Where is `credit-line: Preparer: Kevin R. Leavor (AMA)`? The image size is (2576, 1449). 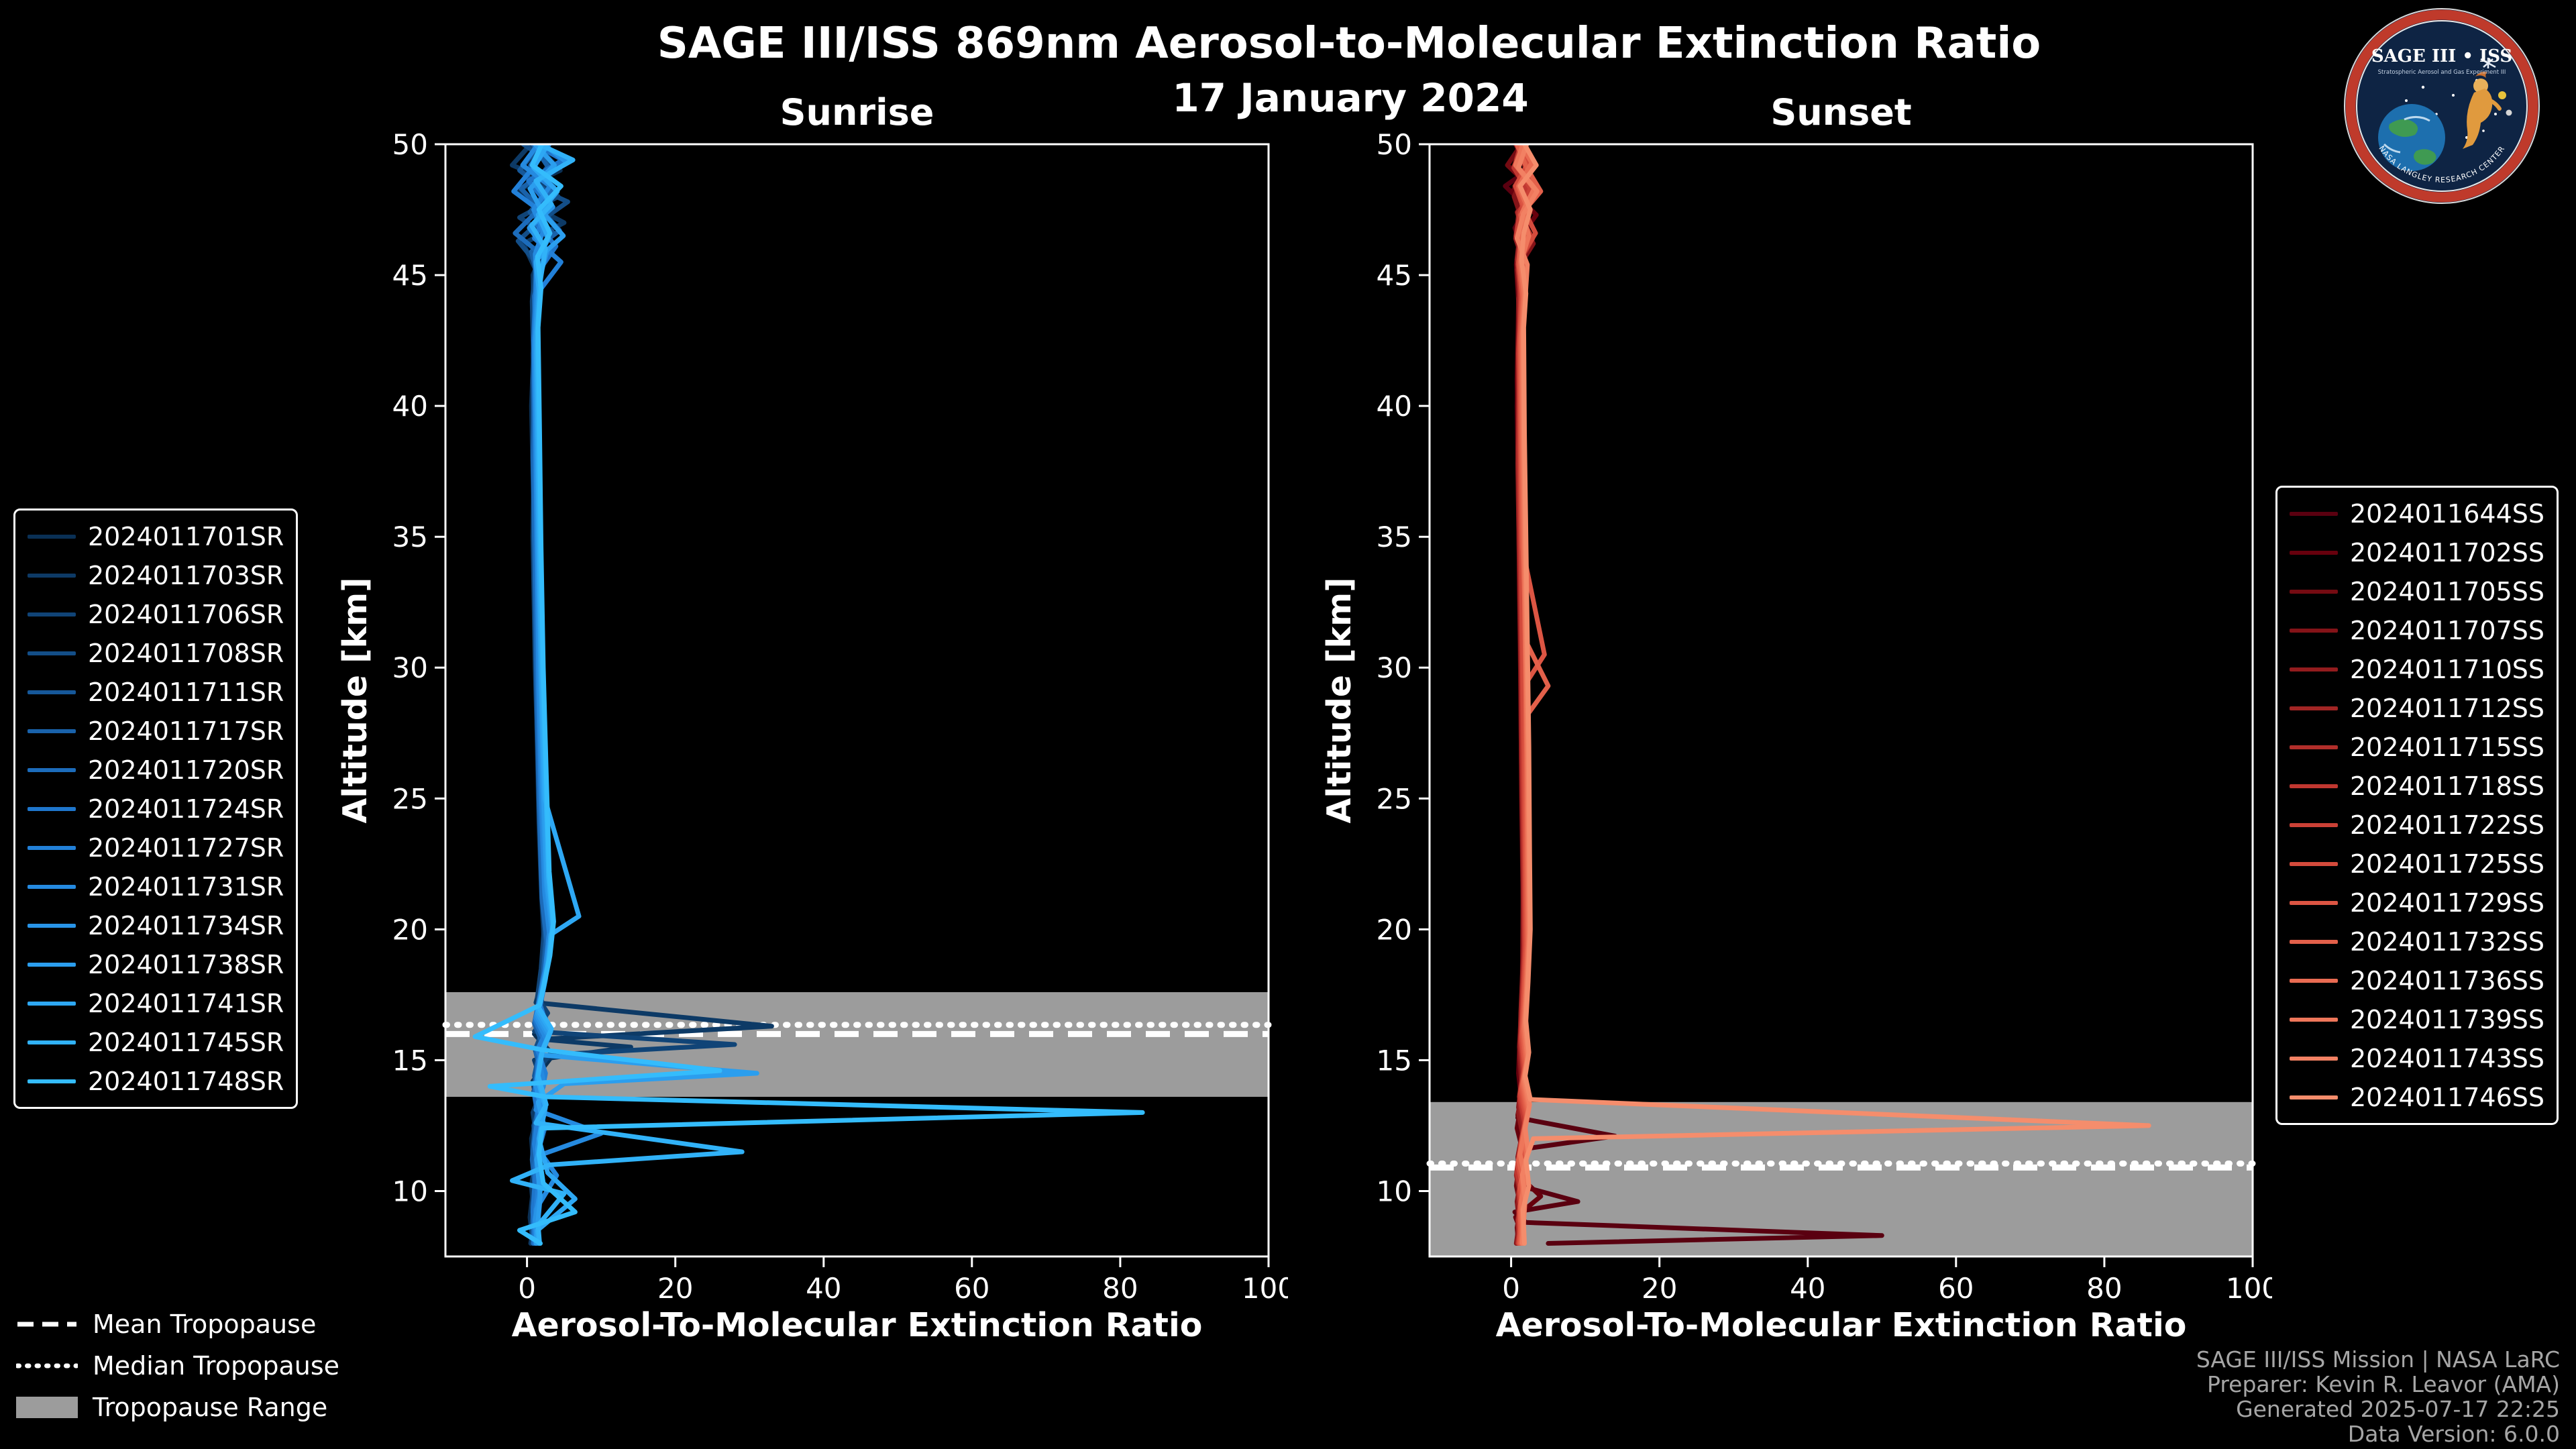 credit-line: Preparer: Kevin R. Leavor (AMA) is located at coordinates (2383, 1384).